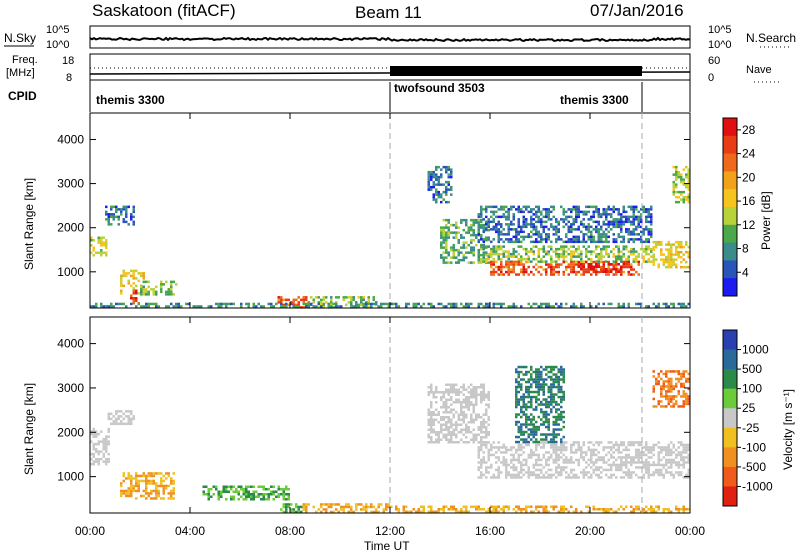 Image resolution: width=800 pixels, height=554 pixels. I want to click on freq-panel-frame, so click(390, 67).